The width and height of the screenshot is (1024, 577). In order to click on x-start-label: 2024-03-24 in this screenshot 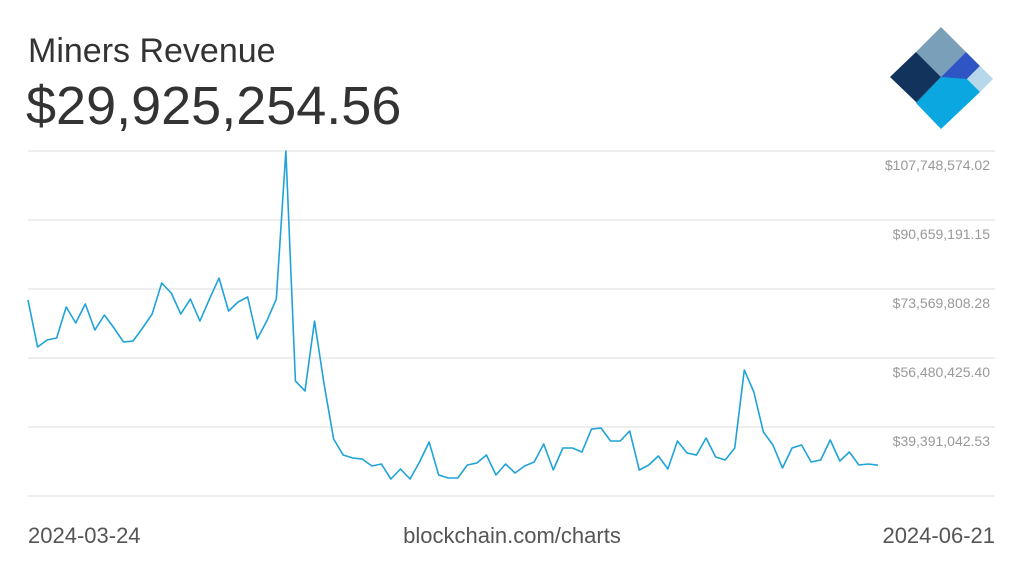, I will do `click(84, 535)`.